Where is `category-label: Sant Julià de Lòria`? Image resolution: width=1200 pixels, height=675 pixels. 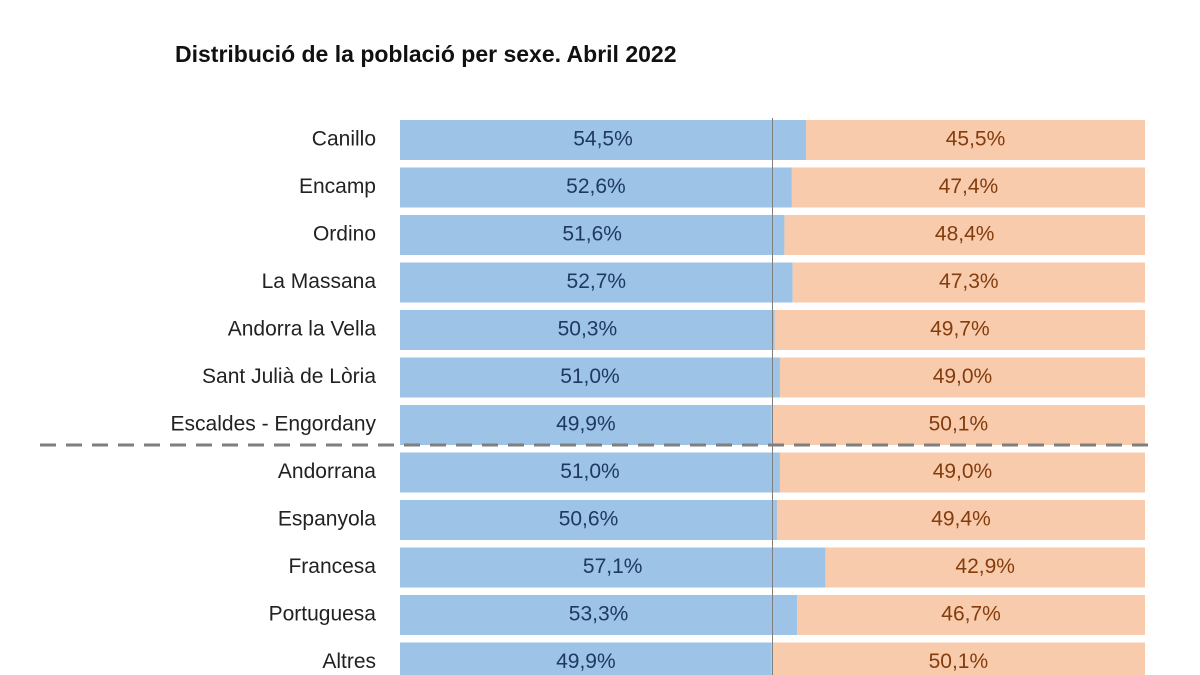 category-label: Sant Julià de Lòria is located at coordinates (289, 376).